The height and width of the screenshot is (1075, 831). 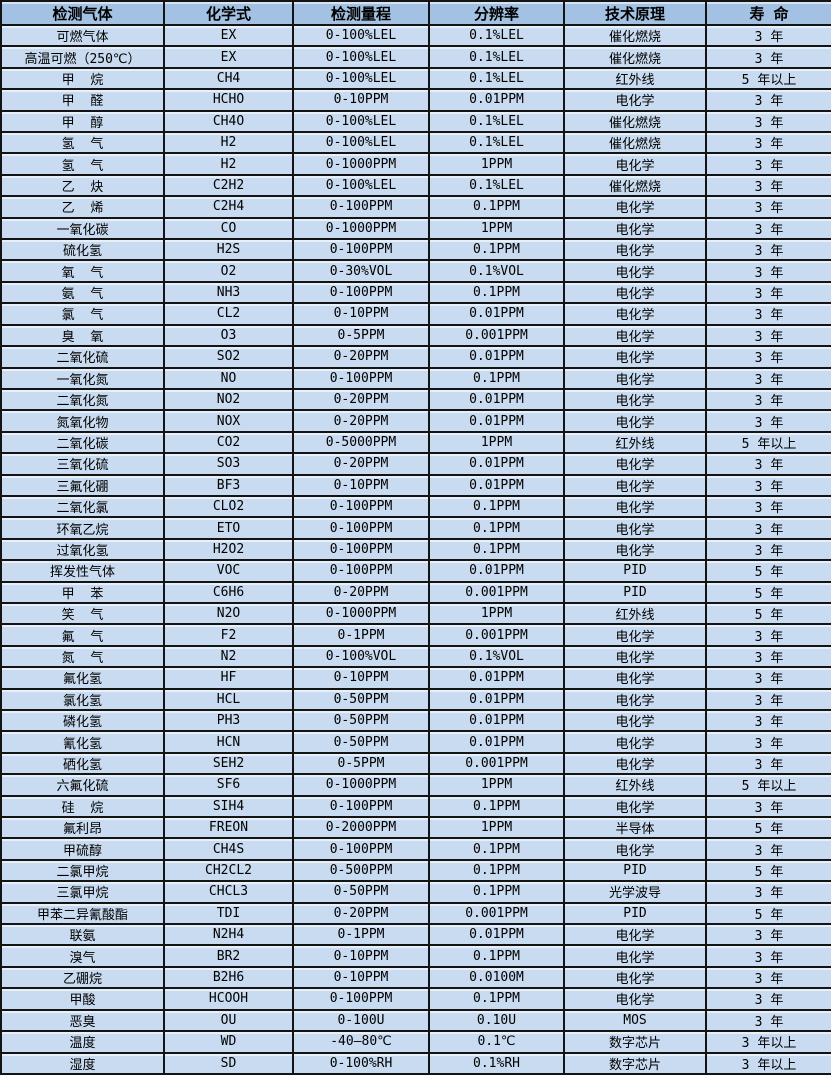 What do you see at coordinates (415, 357) in the screenshot?
I see `table-row: 二氧化硫 SO2 0-20PPM 0.01PPM 电化学 3 年` at bounding box center [415, 357].